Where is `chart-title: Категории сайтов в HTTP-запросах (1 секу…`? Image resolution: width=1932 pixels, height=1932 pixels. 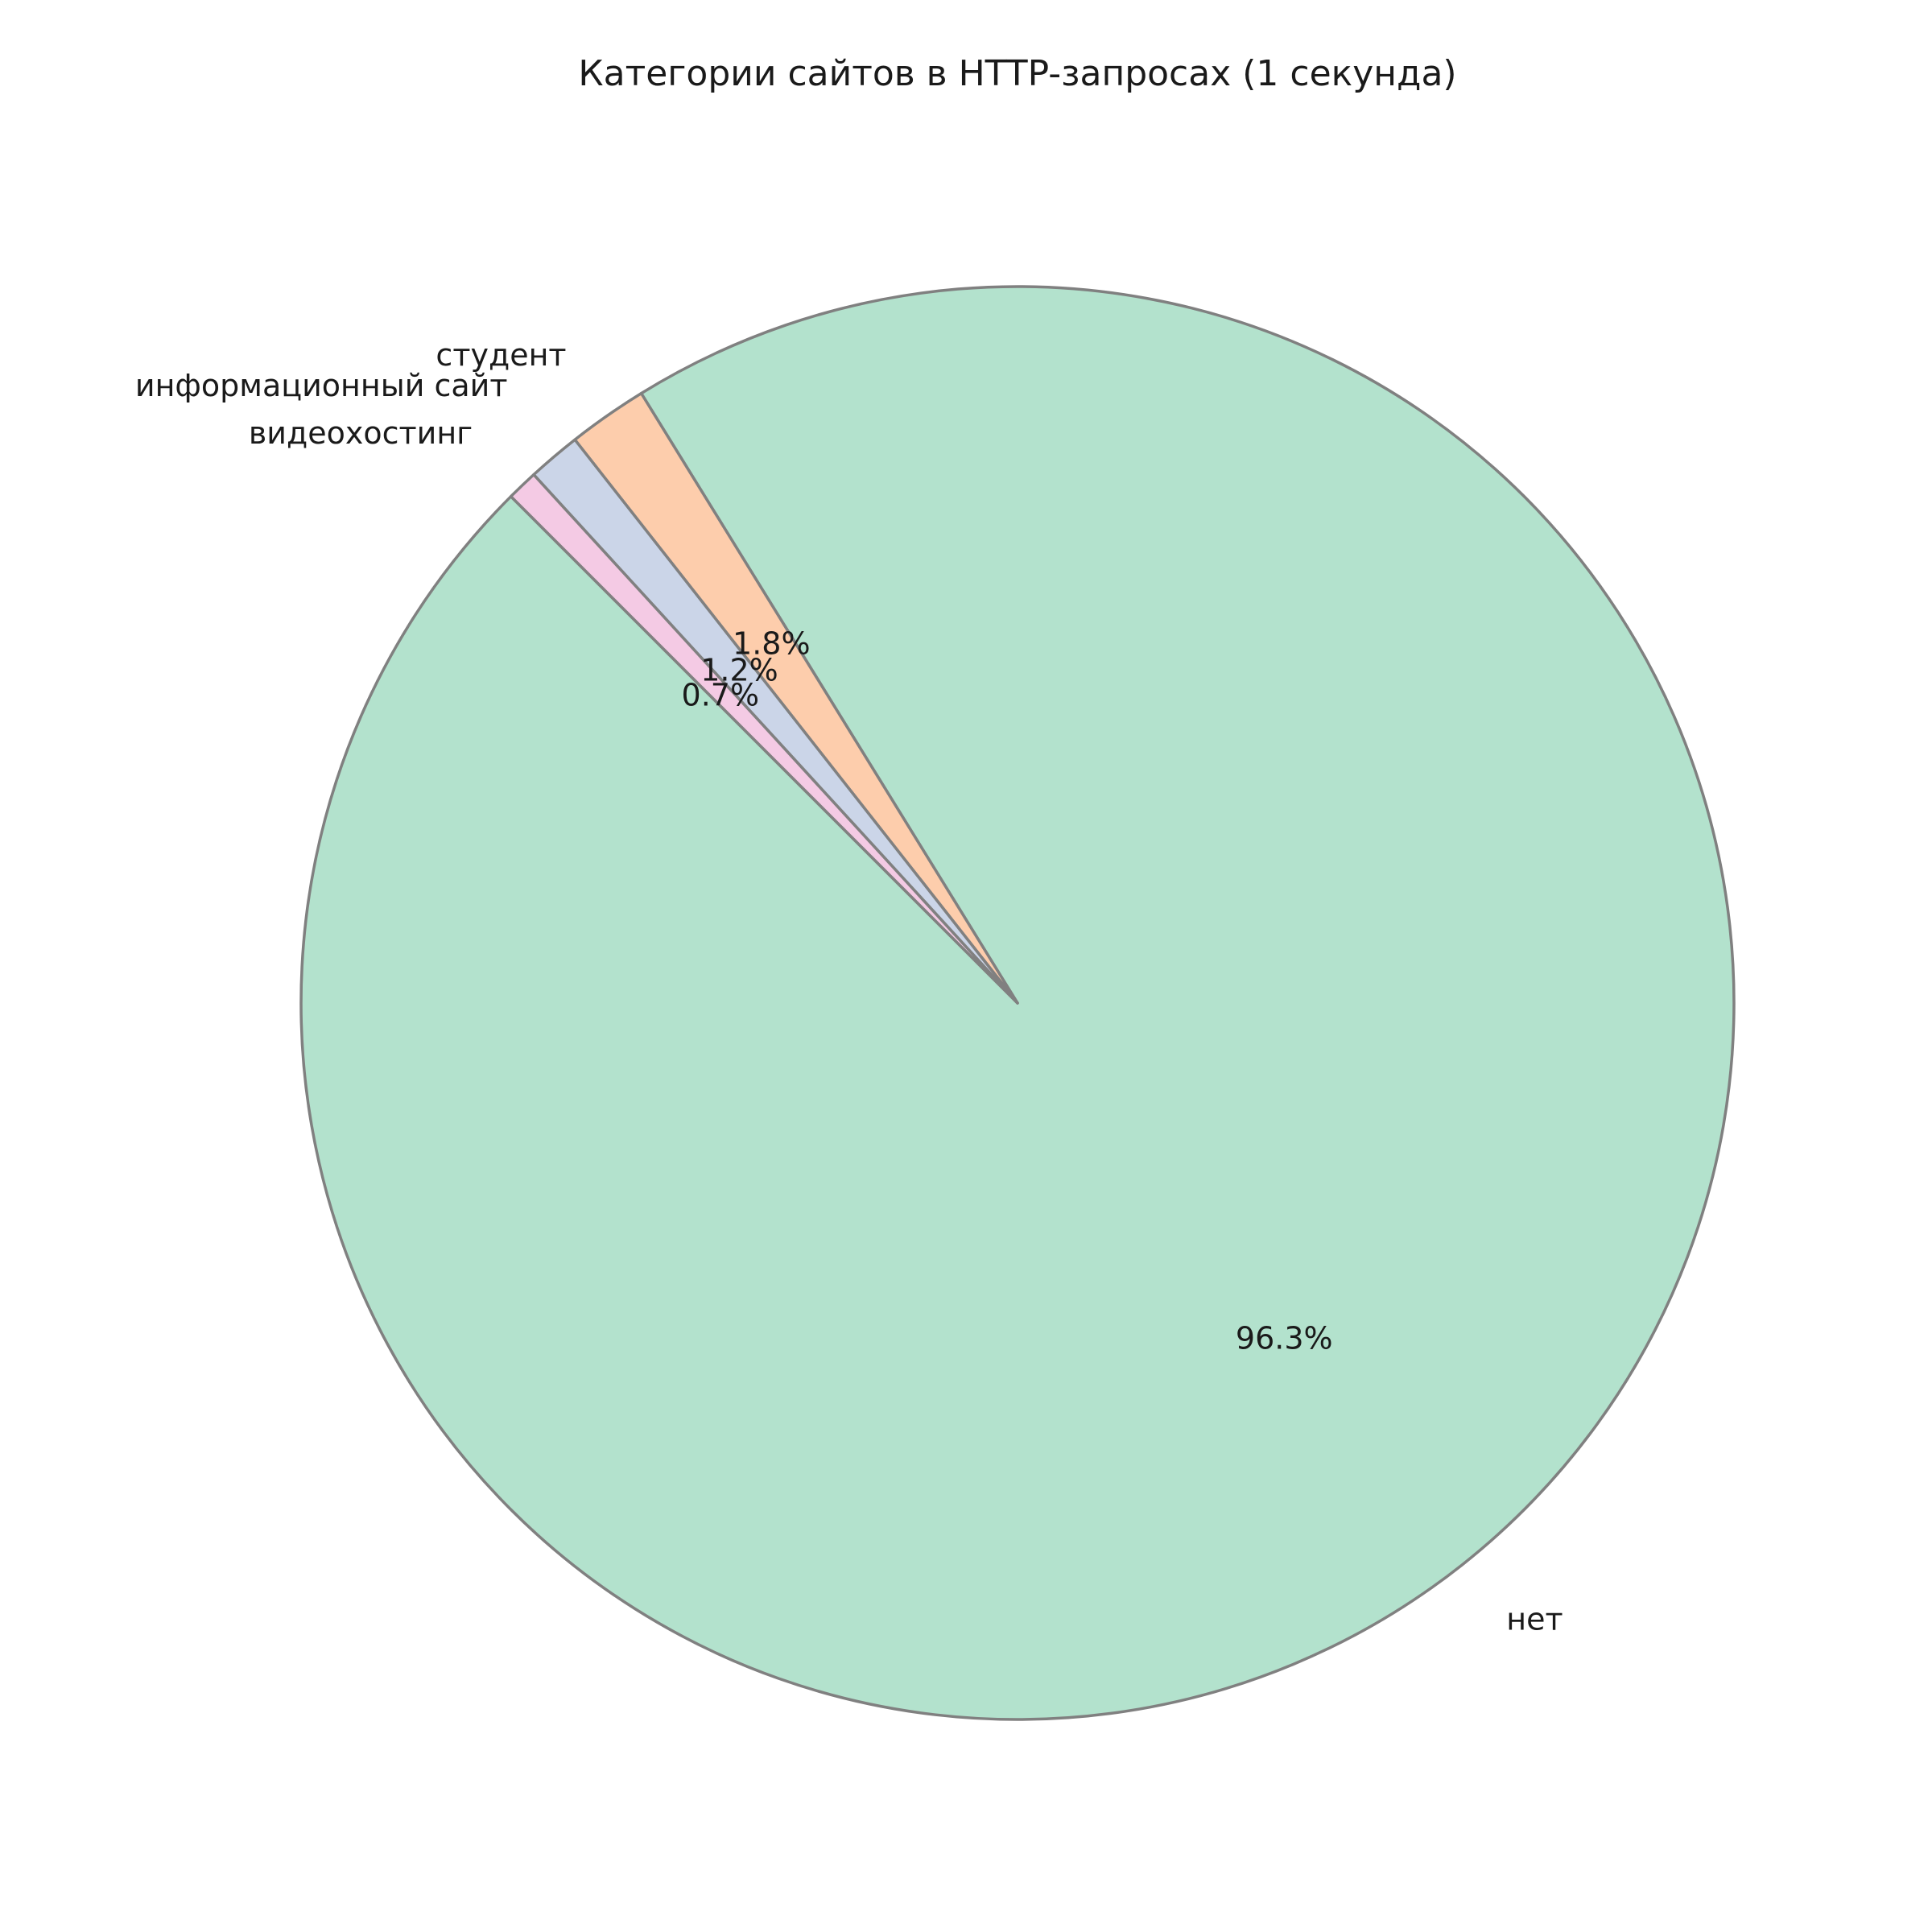 chart-title: Категории сайтов в HTTP-запросах (1 секу… is located at coordinates (1017, 73).